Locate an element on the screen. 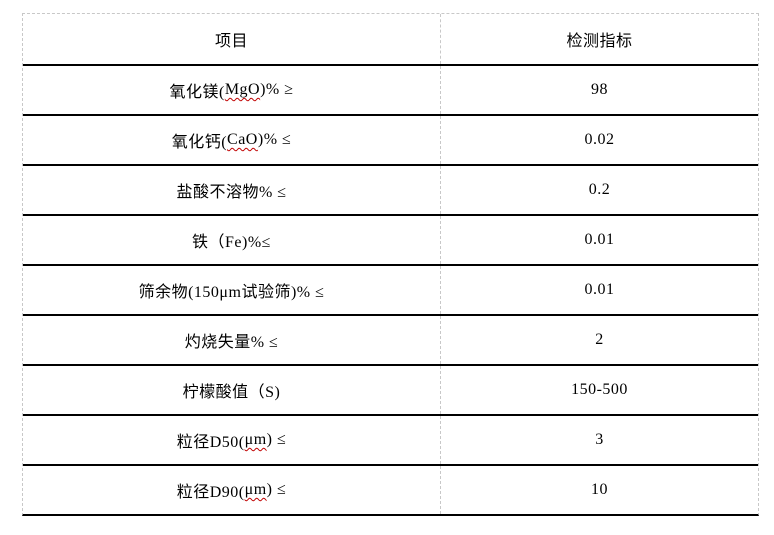 The width and height of the screenshot is (774, 535). item-text: )% ≤ is located at coordinates (274, 139).